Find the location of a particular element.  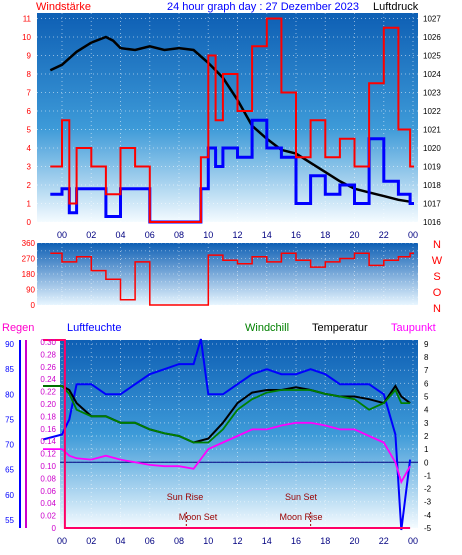

temp-tick-label: -3 is located at coordinates (428, 502).